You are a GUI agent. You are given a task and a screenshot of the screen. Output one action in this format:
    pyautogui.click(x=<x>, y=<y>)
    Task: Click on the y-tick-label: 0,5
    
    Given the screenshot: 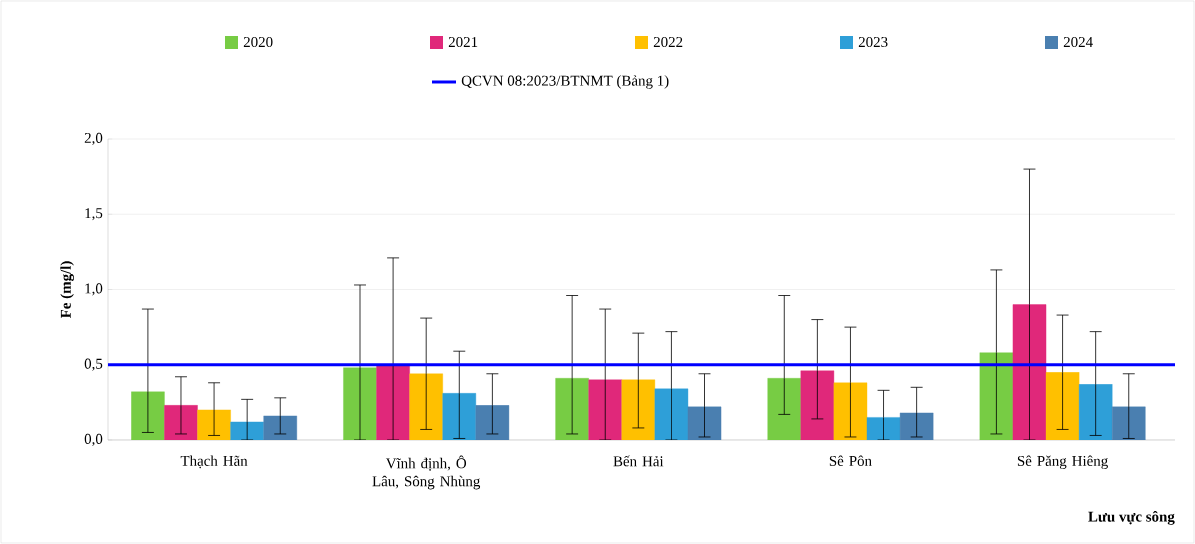 What is the action you would take?
    pyautogui.click(x=93, y=364)
    